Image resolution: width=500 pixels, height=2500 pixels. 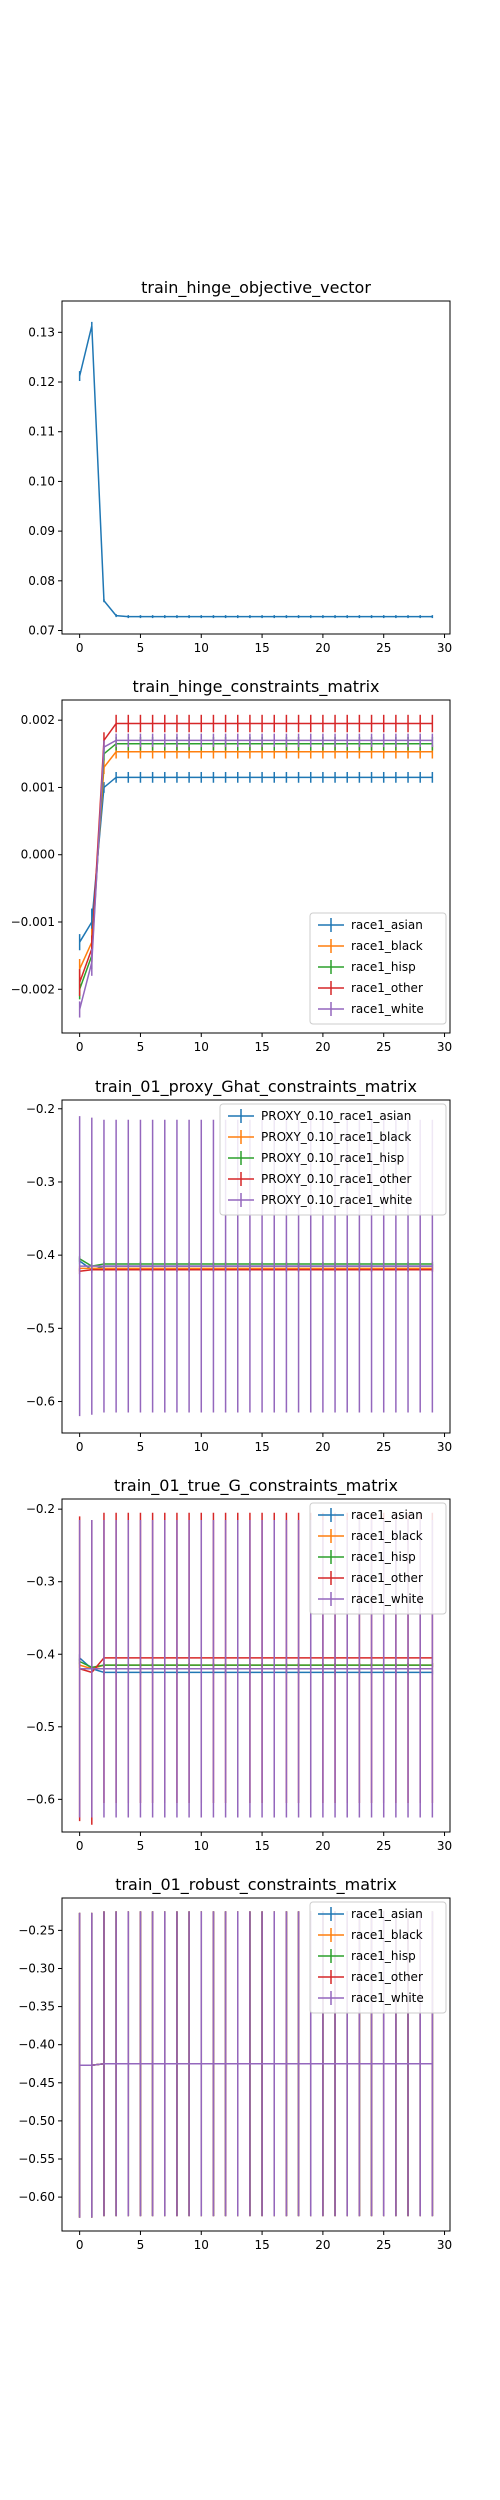 What do you see at coordinates (38, 720) in the screenshot?
I see `y-tick-label: 0.002` at bounding box center [38, 720].